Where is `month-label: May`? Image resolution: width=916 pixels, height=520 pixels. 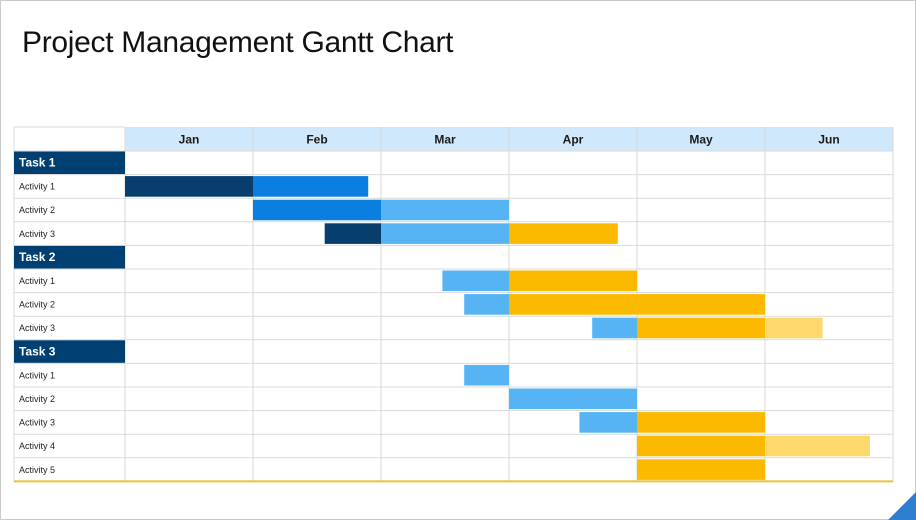
month-label: May is located at coordinates (701, 140).